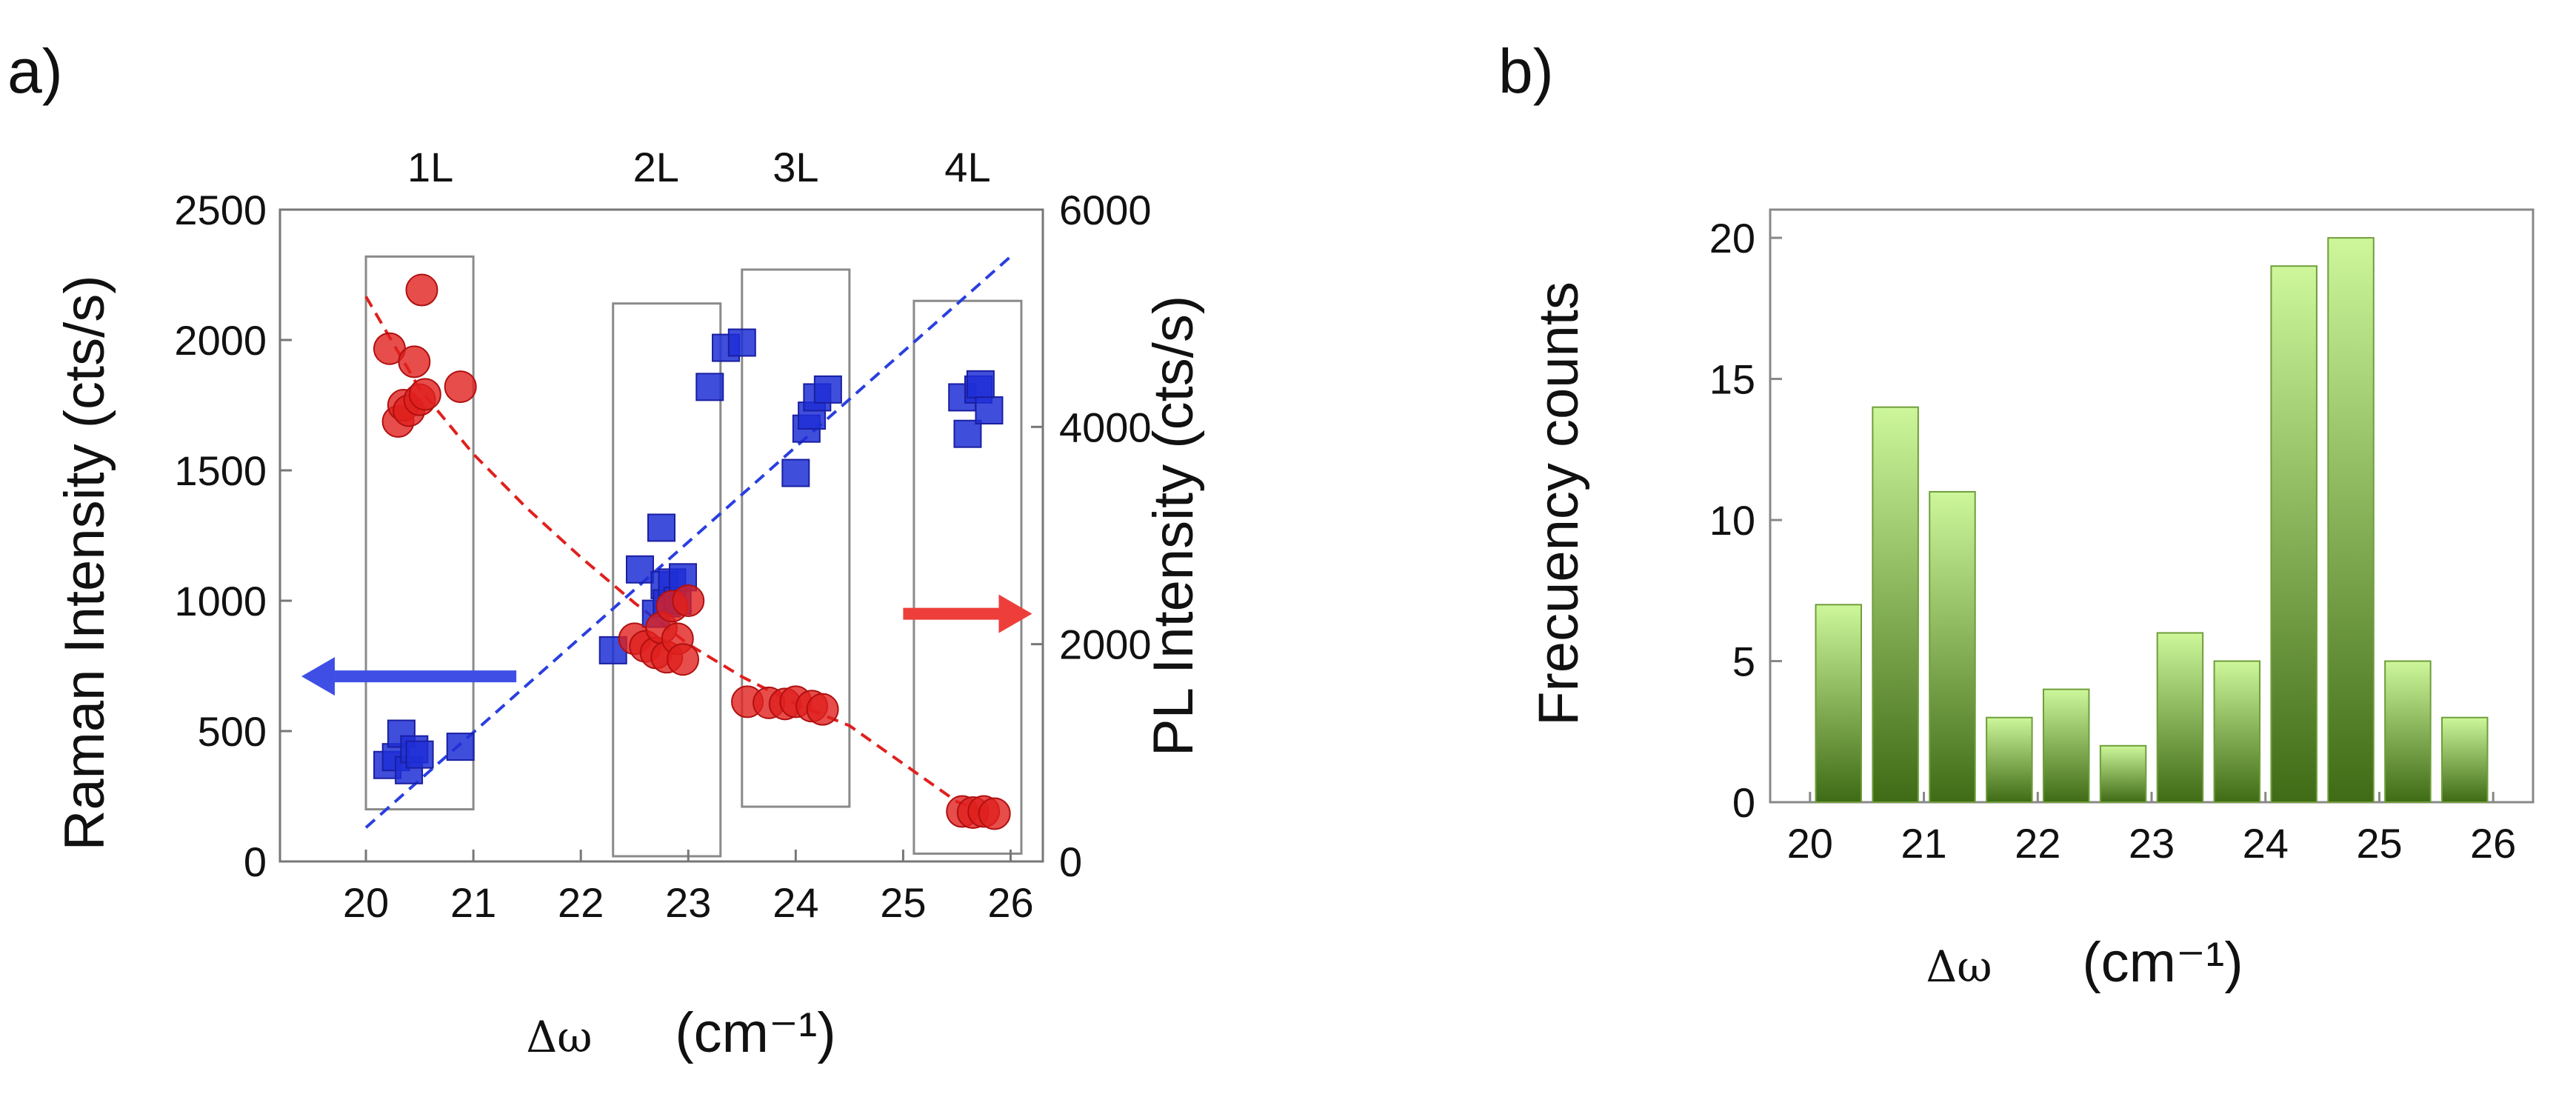 The width and height of the screenshot is (2576, 1097). What do you see at coordinates (795, 167) in the screenshot?
I see `layer-label: 3L` at bounding box center [795, 167].